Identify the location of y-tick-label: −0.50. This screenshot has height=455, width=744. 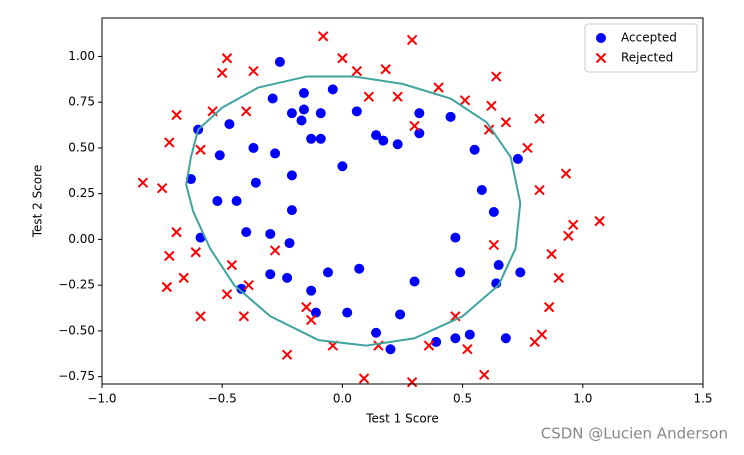
(76, 330).